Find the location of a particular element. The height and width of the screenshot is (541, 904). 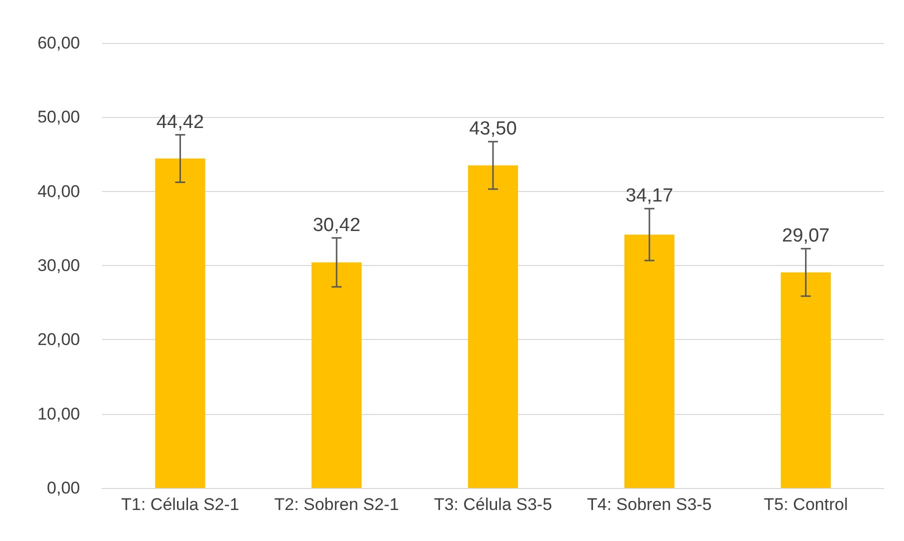

data-label: 44,42 is located at coordinates (180, 122).